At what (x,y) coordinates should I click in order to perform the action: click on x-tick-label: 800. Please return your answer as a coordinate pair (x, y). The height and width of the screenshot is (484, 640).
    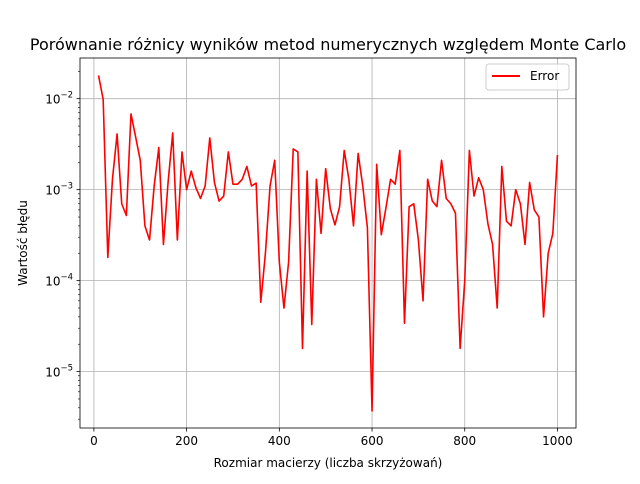
    Looking at the image, I should click on (464, 441).